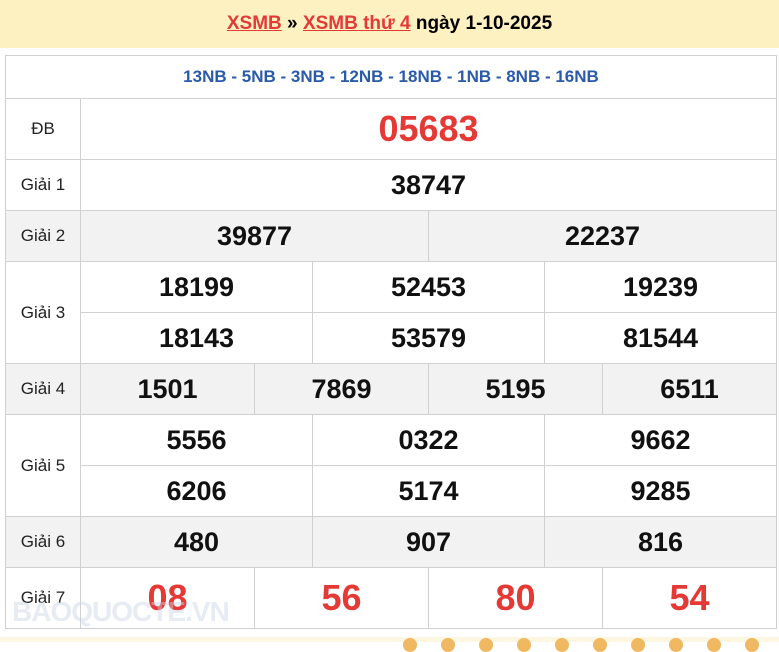 This screenshot has height=652, width=779. What do you see at coordinates (356, 23) in the screenshot?
I see `xsmb-thu4-link: XSMB thứ 4` at bounding box center [356, 23].